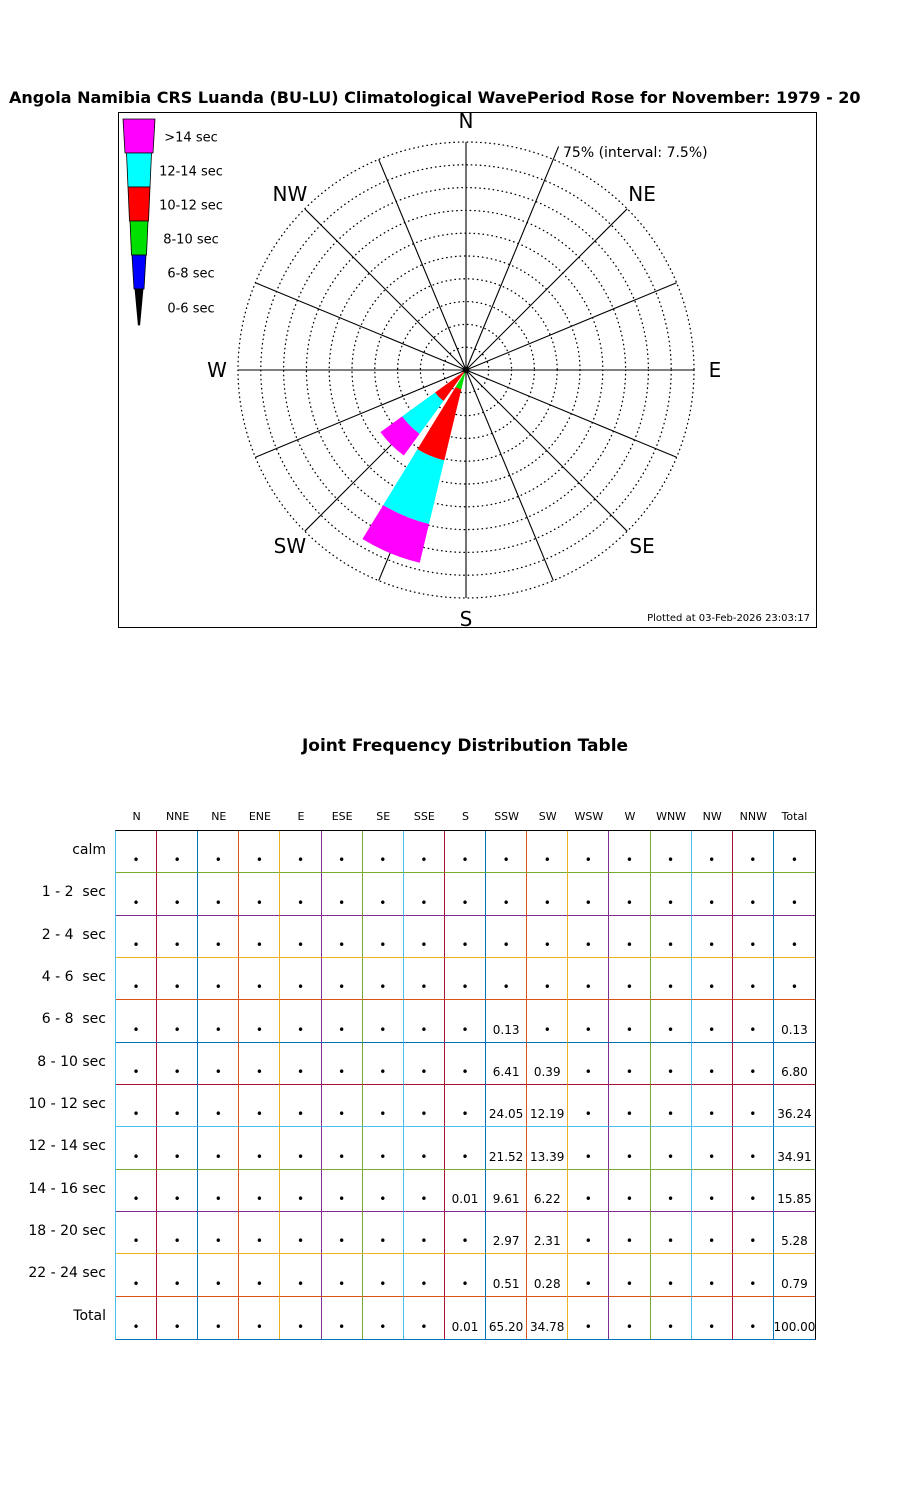 Image resolution: width=900 pixels, height=1500 pixels. What do you see at coordinates (794, 1241) in the screenshot?
I see `cell-value: 5.28` at bounding box center [794, 1241].